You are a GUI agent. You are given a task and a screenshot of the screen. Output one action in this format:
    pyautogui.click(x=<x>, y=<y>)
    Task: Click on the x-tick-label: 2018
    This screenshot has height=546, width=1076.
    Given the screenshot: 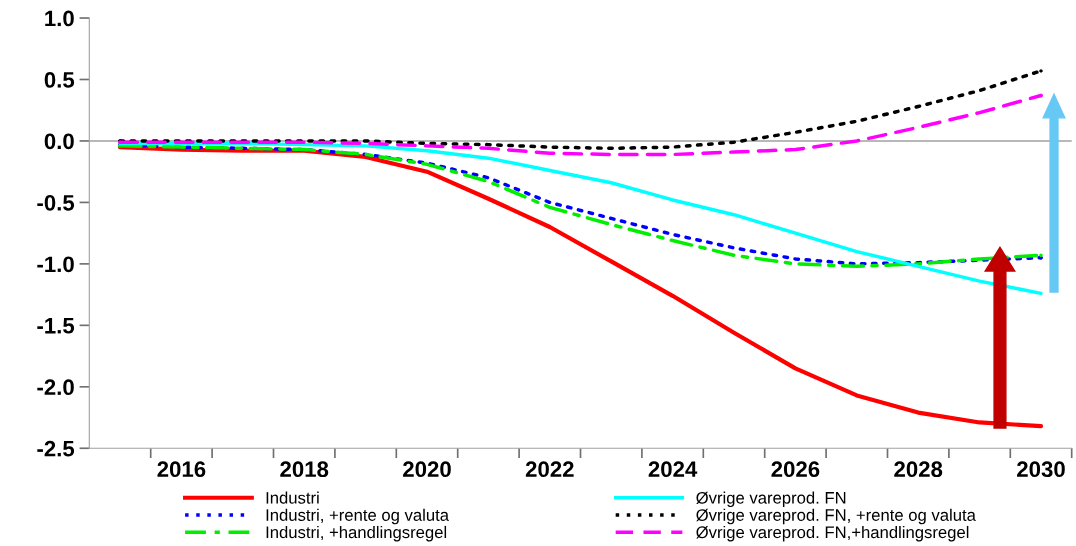 What is the action you would take?
    pyautogui.click(x=304, y=469)
    